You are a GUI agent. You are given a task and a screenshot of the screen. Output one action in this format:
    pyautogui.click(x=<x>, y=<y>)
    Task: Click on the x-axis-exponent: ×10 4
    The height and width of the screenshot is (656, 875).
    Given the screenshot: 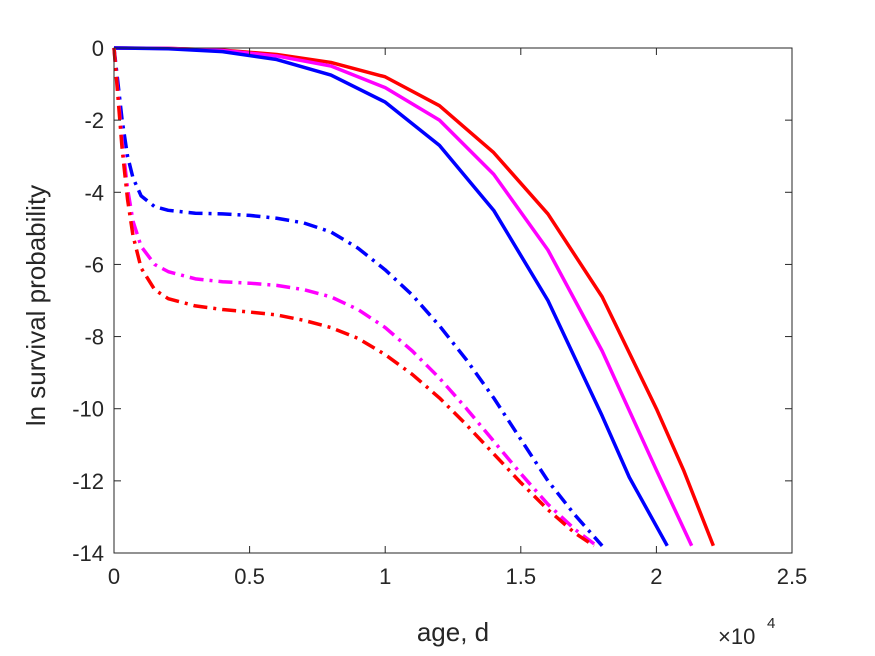 What is the action you would take?
    pyautogui.click(x=746, y=632)
    